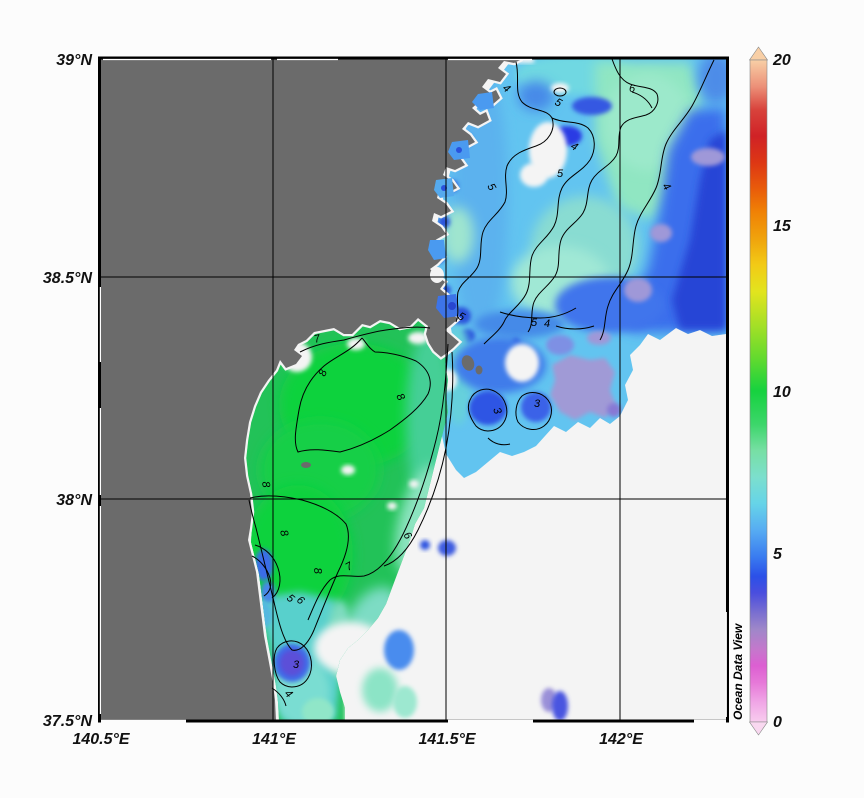  What do you see at coordinates (274, 739) in the screenshot?
I see `svg-text: 141°E` at bounding box center [274, 739].